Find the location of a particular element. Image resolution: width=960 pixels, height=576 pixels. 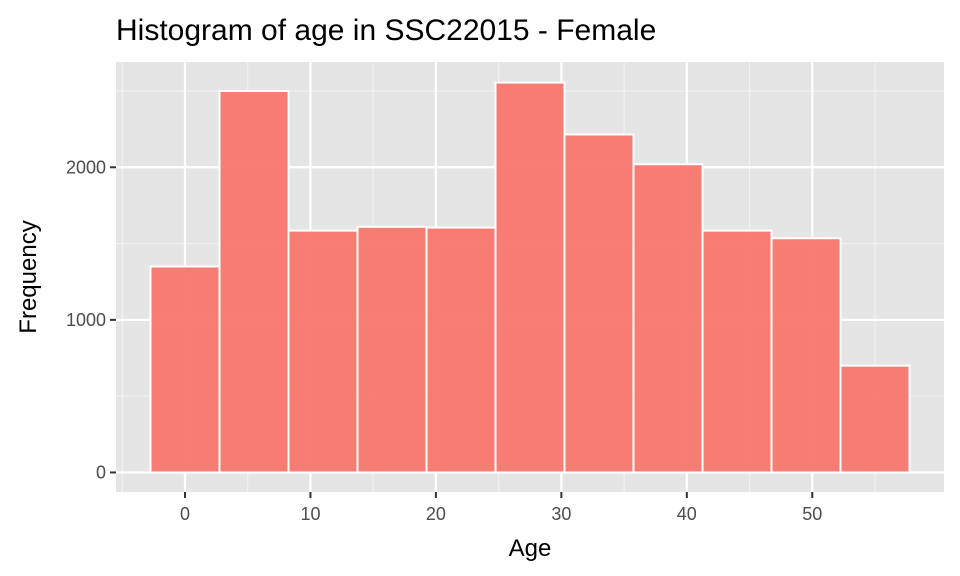

y-tick-label: 1000 is located at coordinates (86, 320).